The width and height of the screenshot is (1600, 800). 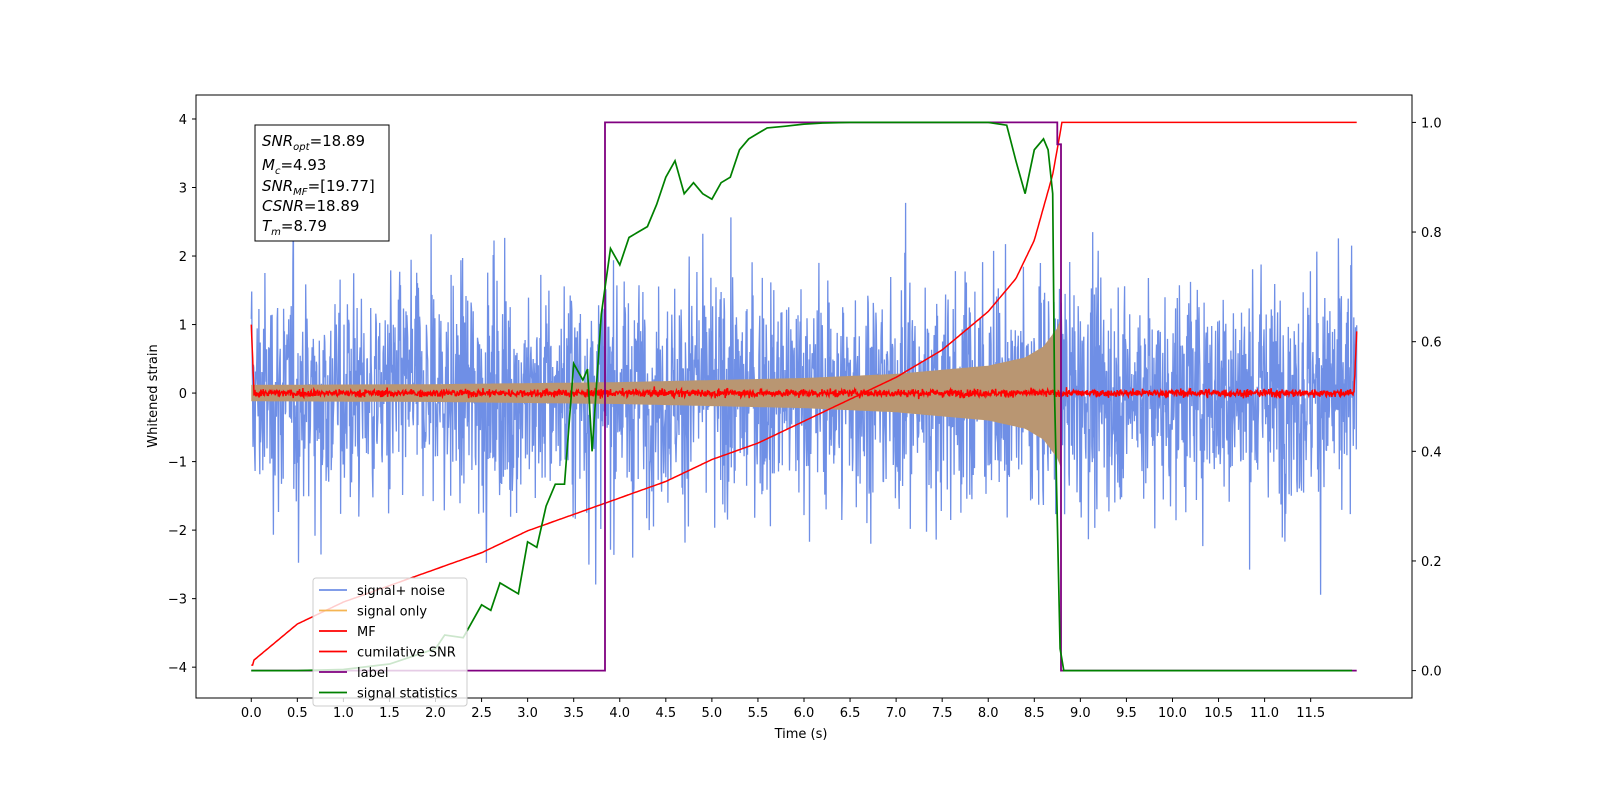 I want to click on annotation-snr-mf: SNRMF=[19.77], so click(x=318, y=187).